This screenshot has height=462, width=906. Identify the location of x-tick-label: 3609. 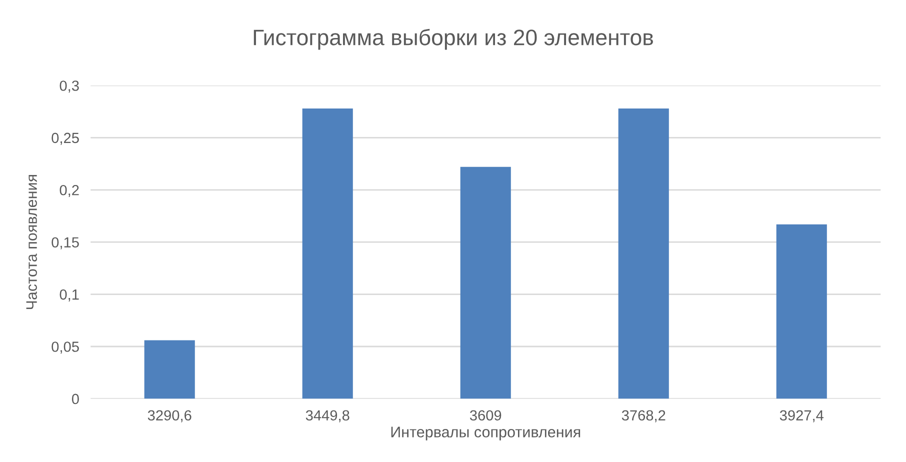
(486, 415).